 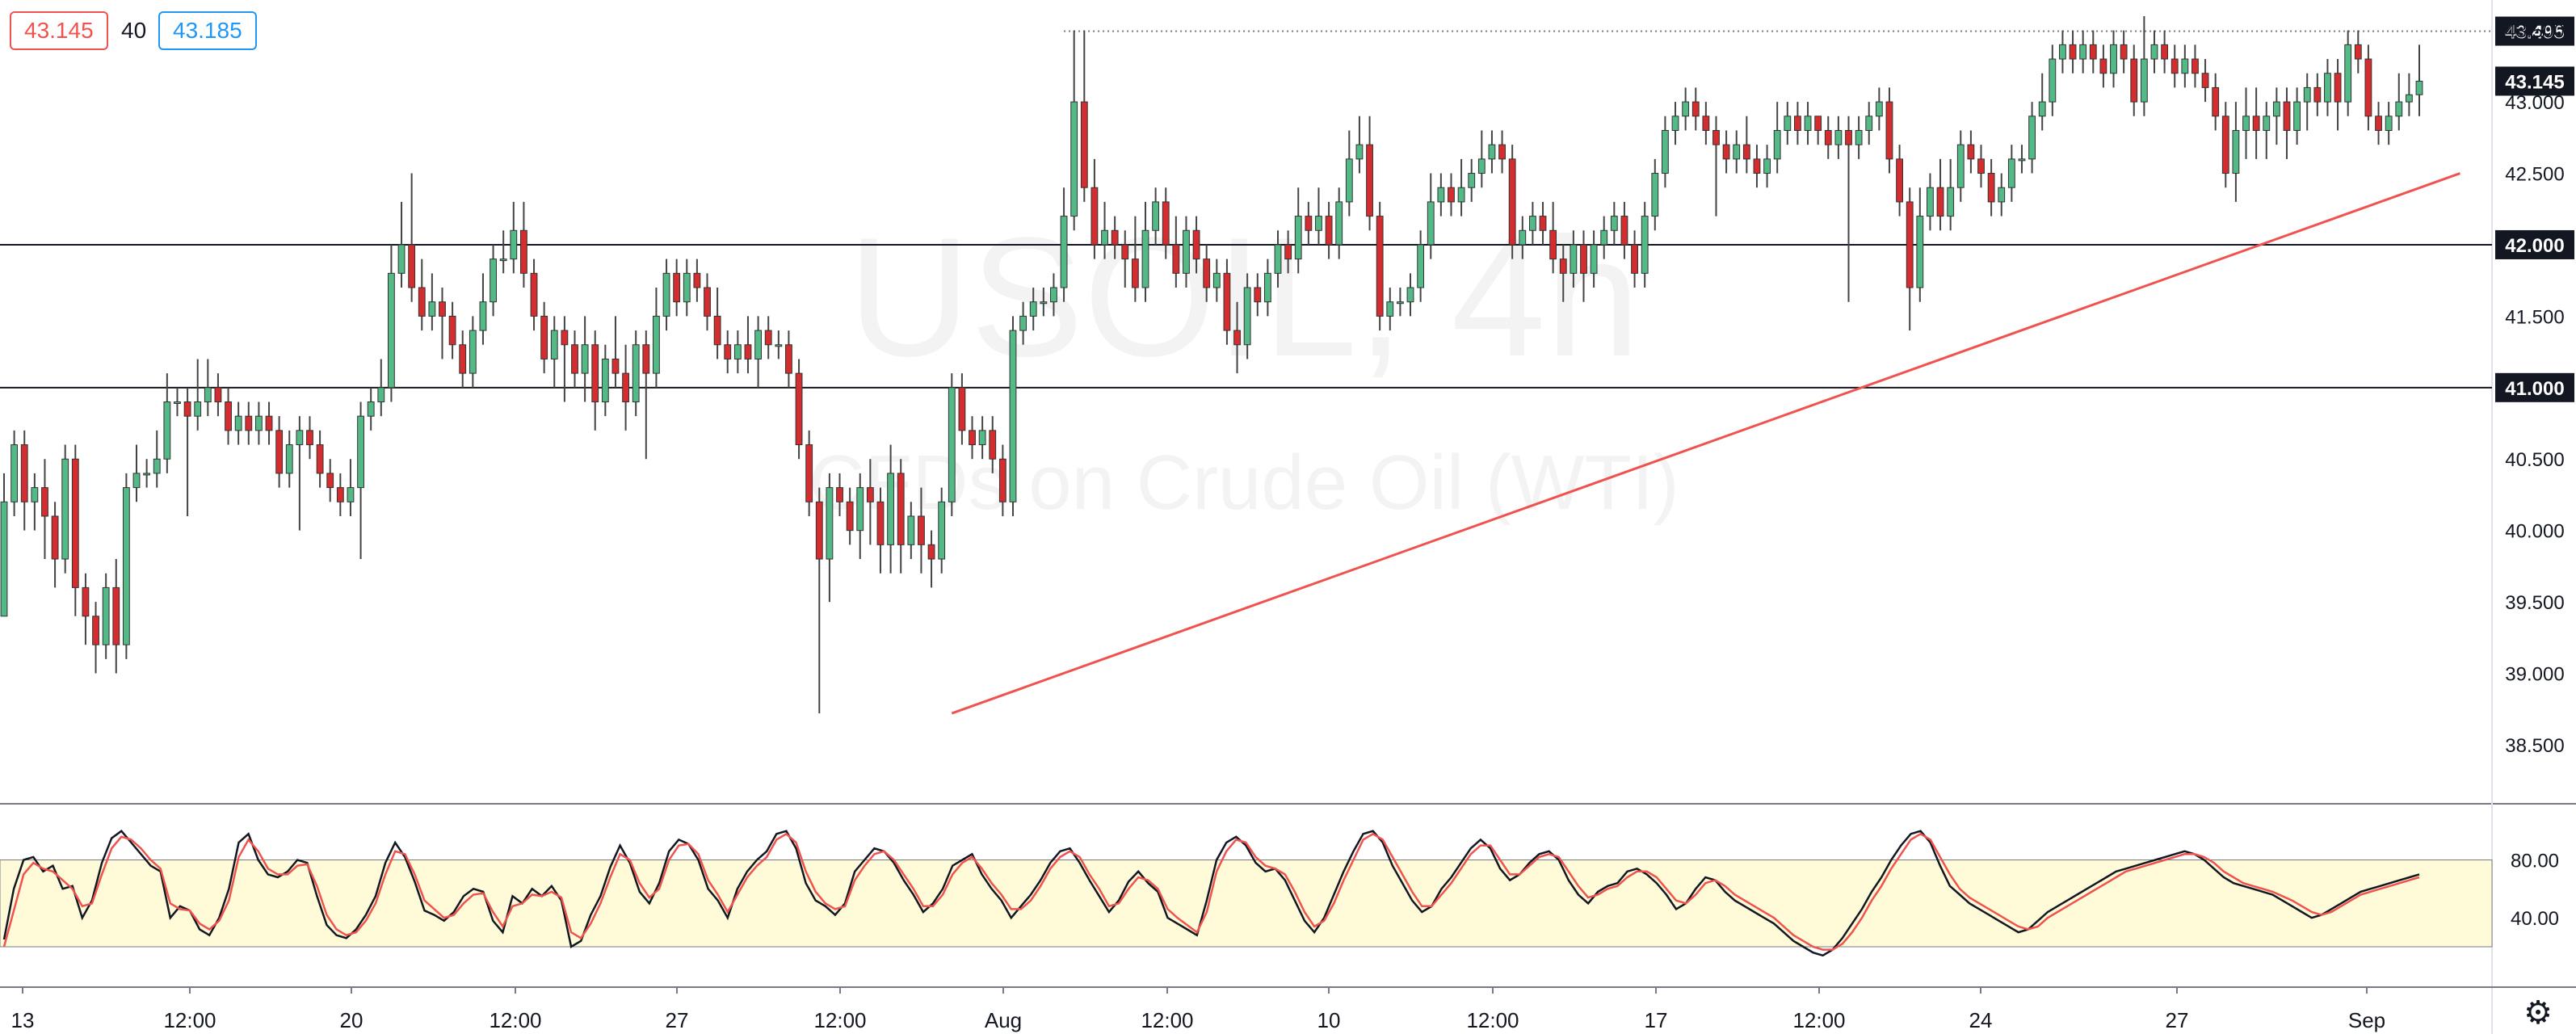 I want to click on price-tick-label: 41.500, so click(x=2534, y=317).